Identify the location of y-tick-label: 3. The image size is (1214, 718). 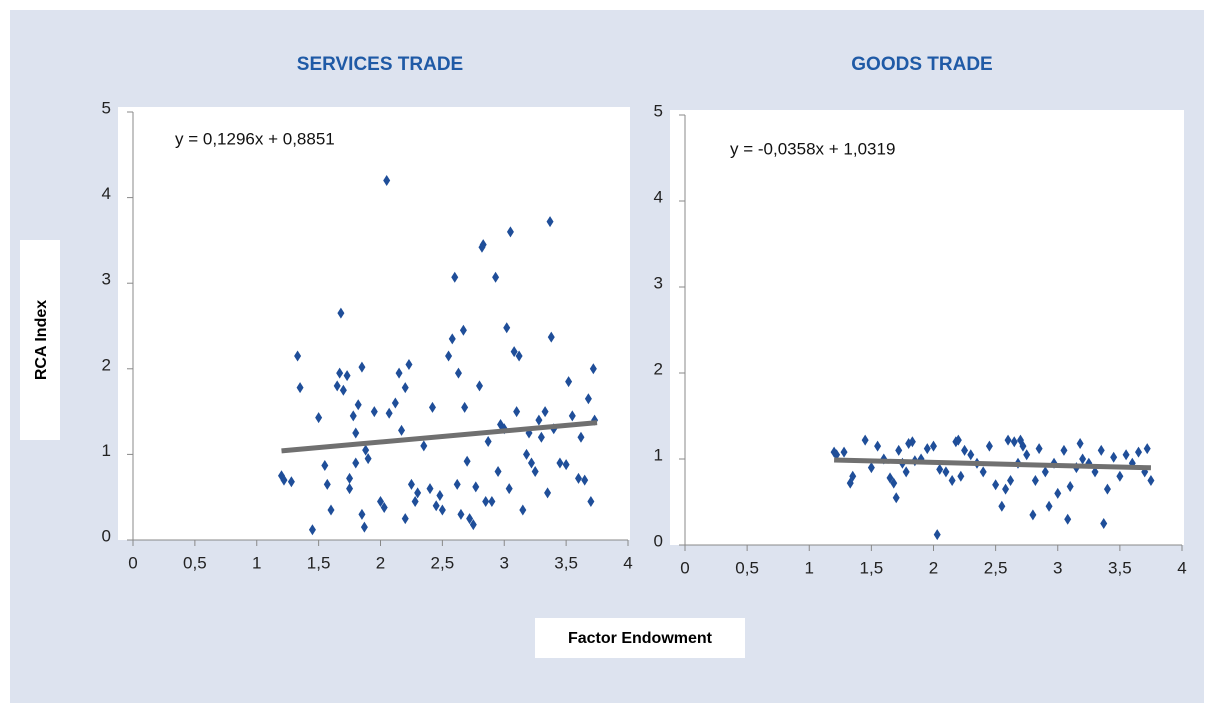
(106, 279).